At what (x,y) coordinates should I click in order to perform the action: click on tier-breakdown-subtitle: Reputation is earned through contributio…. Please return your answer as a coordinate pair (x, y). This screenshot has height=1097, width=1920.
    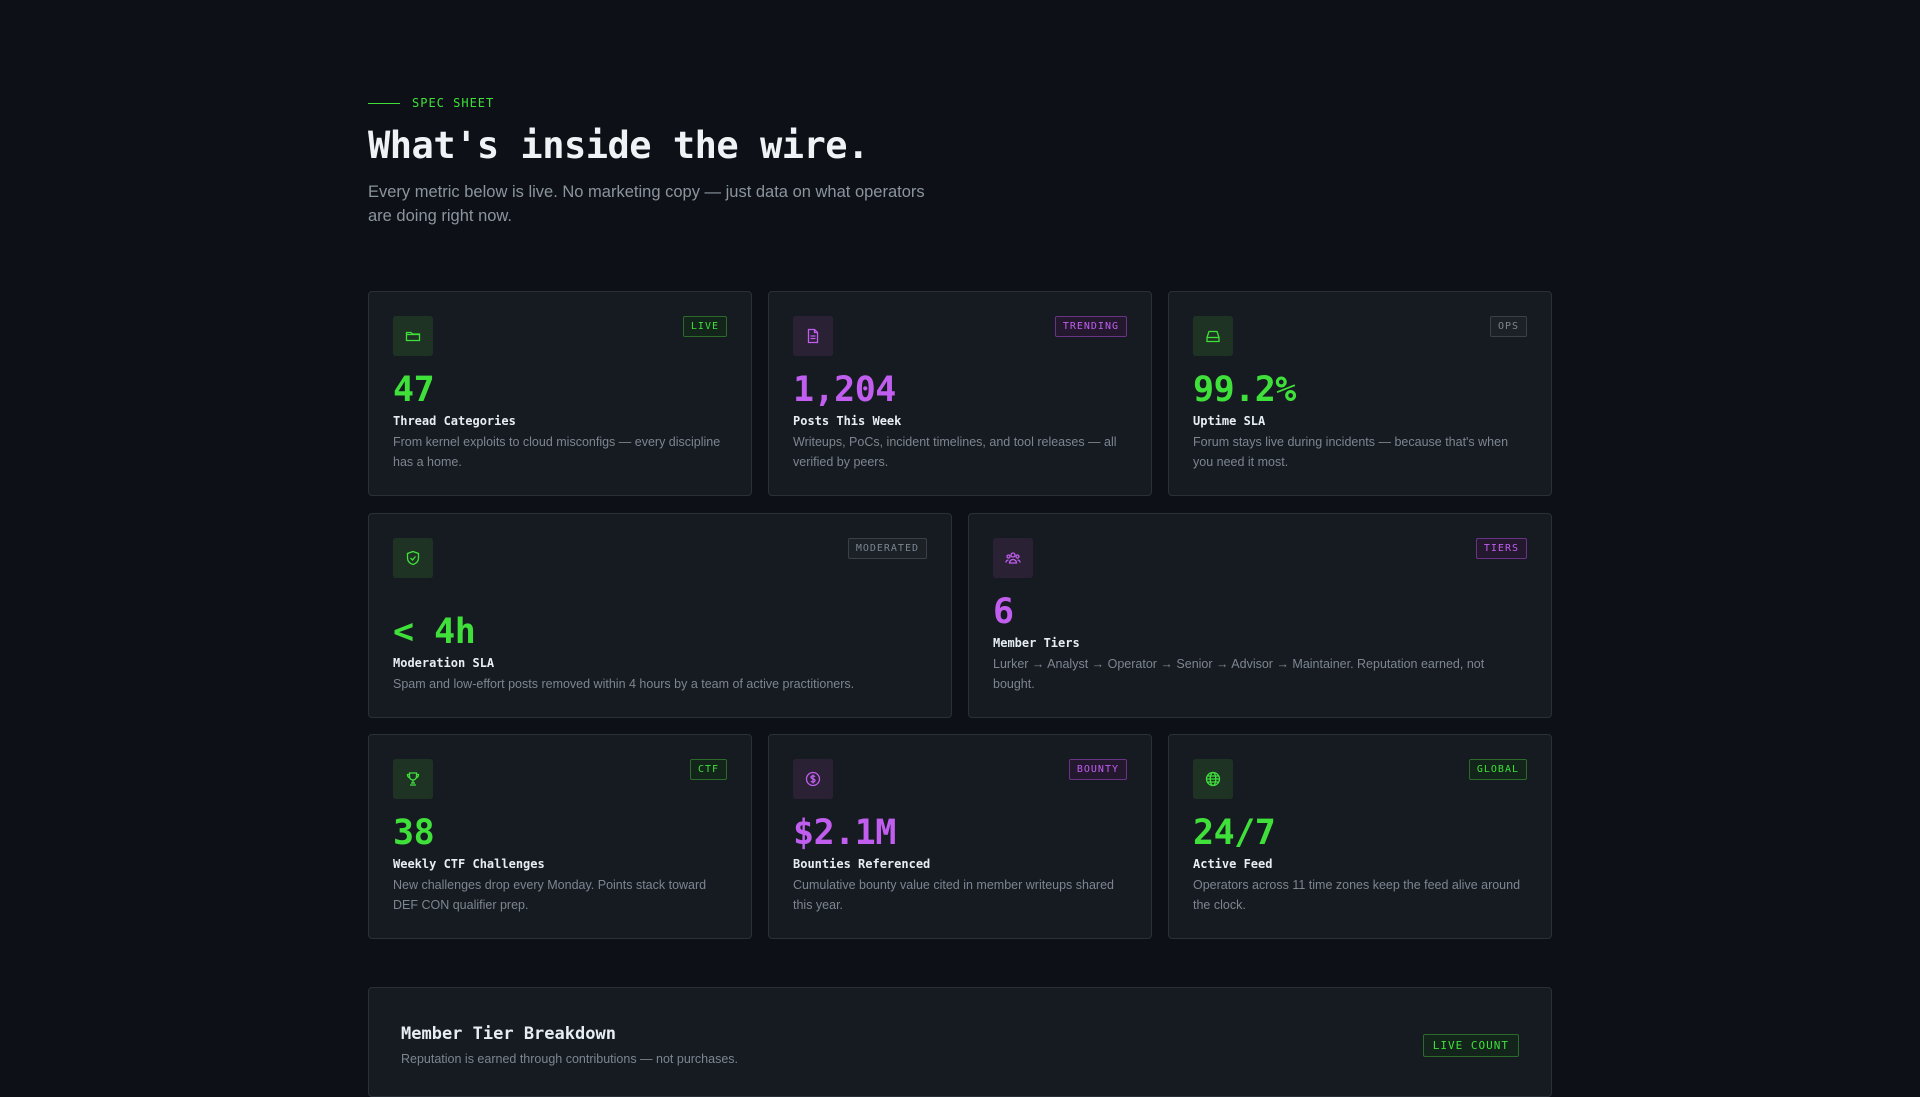
    Looking at the image, I should click on (570, 1059).